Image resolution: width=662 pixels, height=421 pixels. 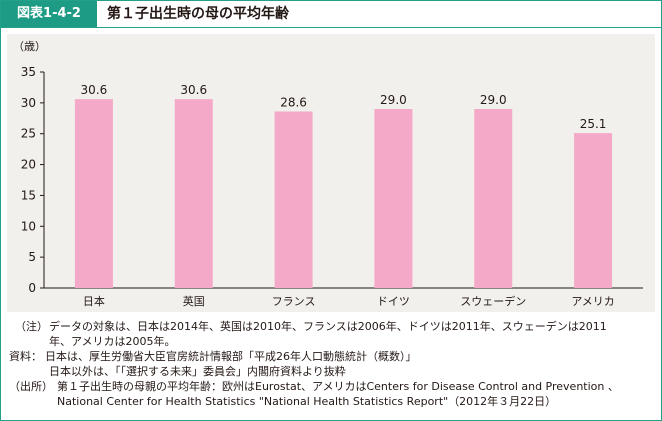 I want to click on note-prefix: （出所）, so click(x=31, y=386).